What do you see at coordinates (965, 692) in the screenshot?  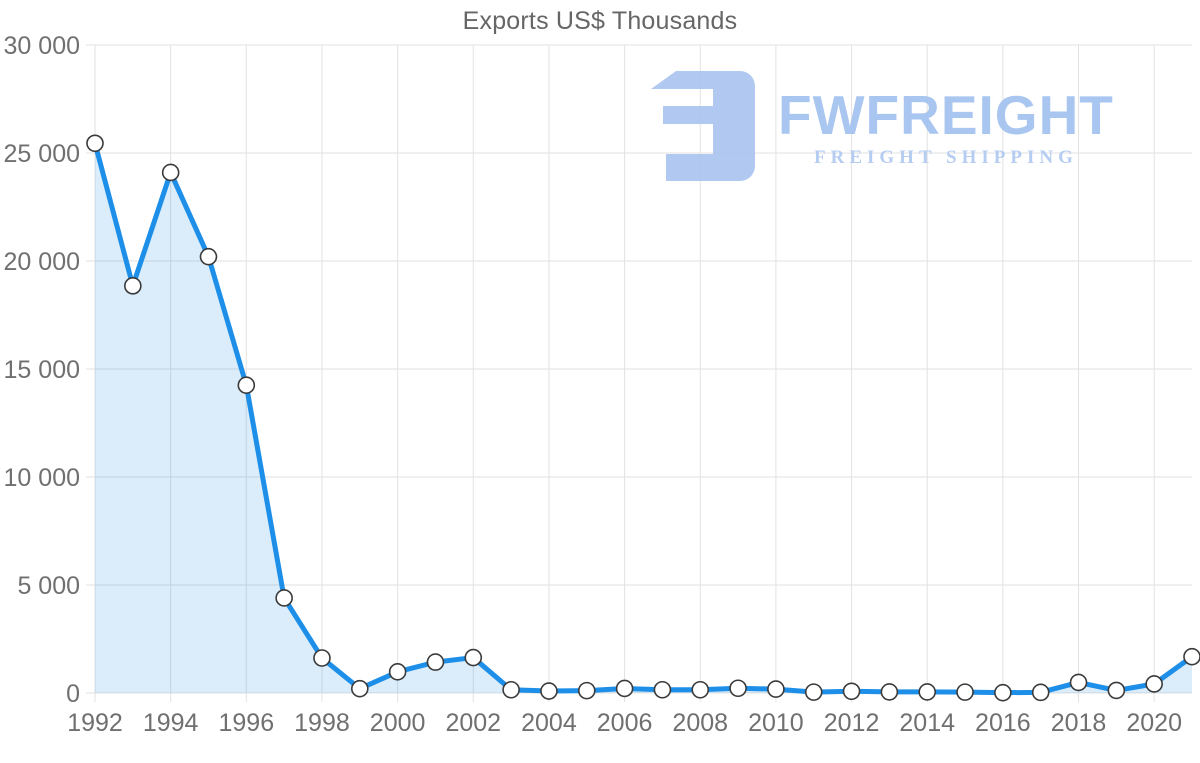 I see `data-point-2015` at bounding box center [965, 692].